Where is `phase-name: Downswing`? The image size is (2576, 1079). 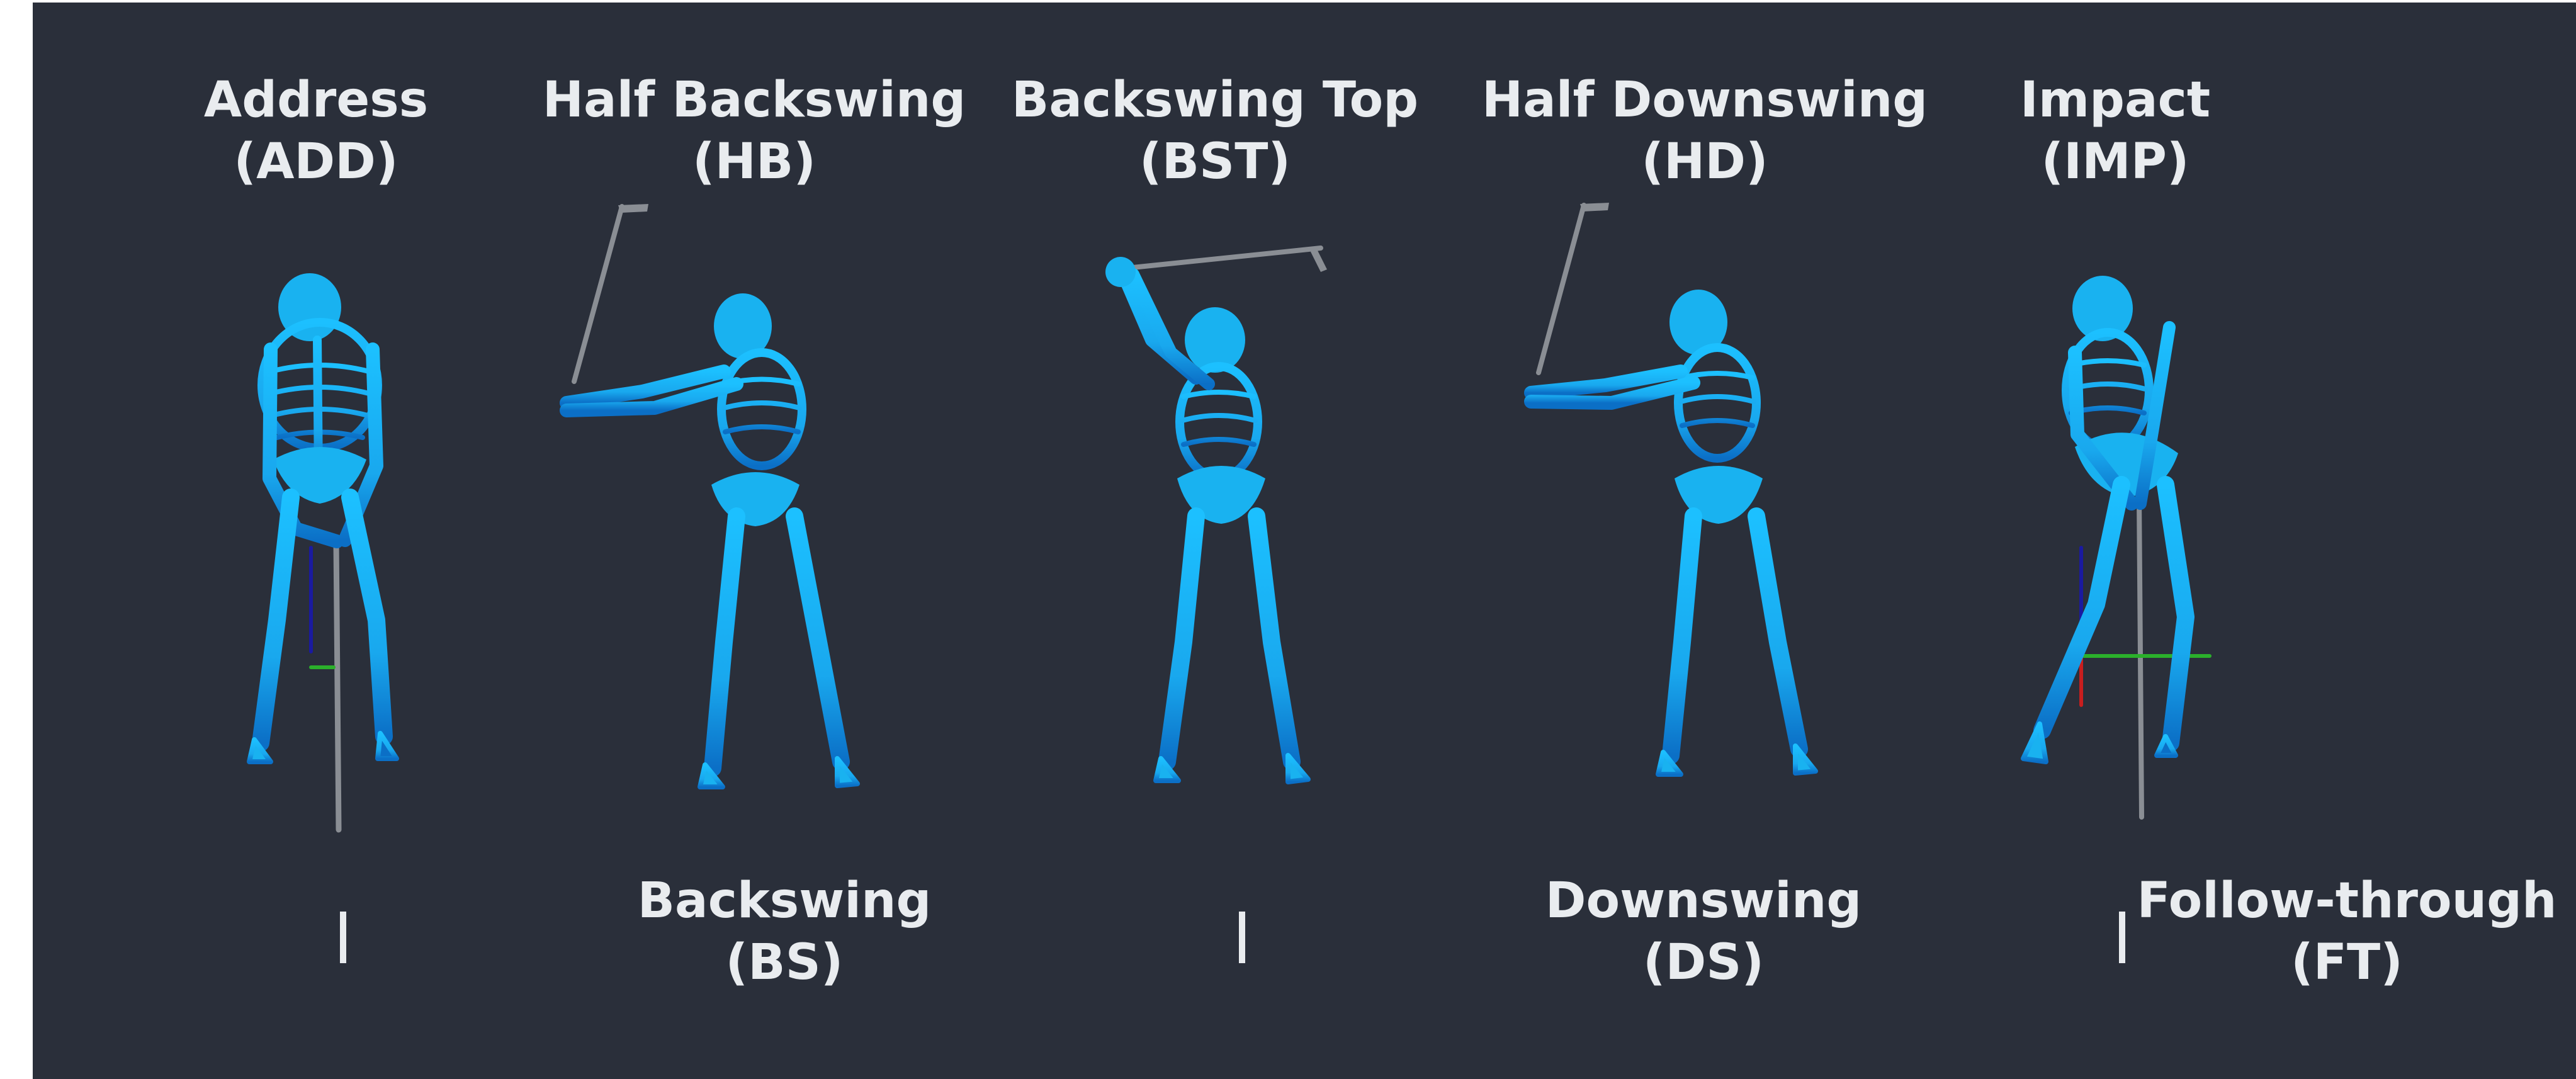 phase-name: Downswing is located at coordinates (1703, 901).